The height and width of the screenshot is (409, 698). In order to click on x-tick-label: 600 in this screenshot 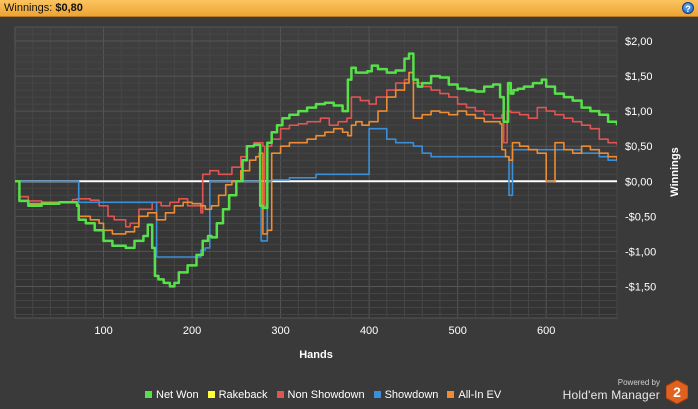, I will do `click(546, 331)`.